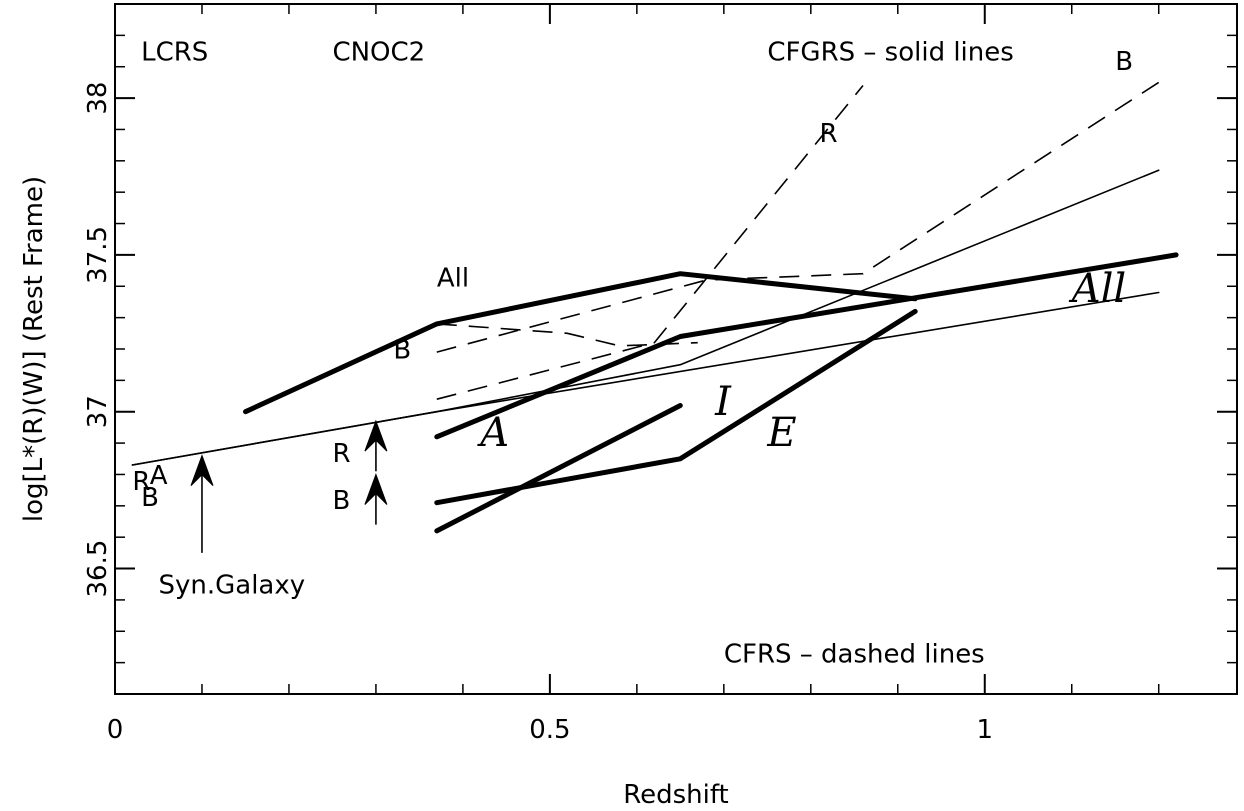 The width and height of the screenshot is (1244, 811). What do you see at coordinates (676, 795) in the screenshot?
I see `x-axis-label: Redshift` at bounding box center [676, 795].